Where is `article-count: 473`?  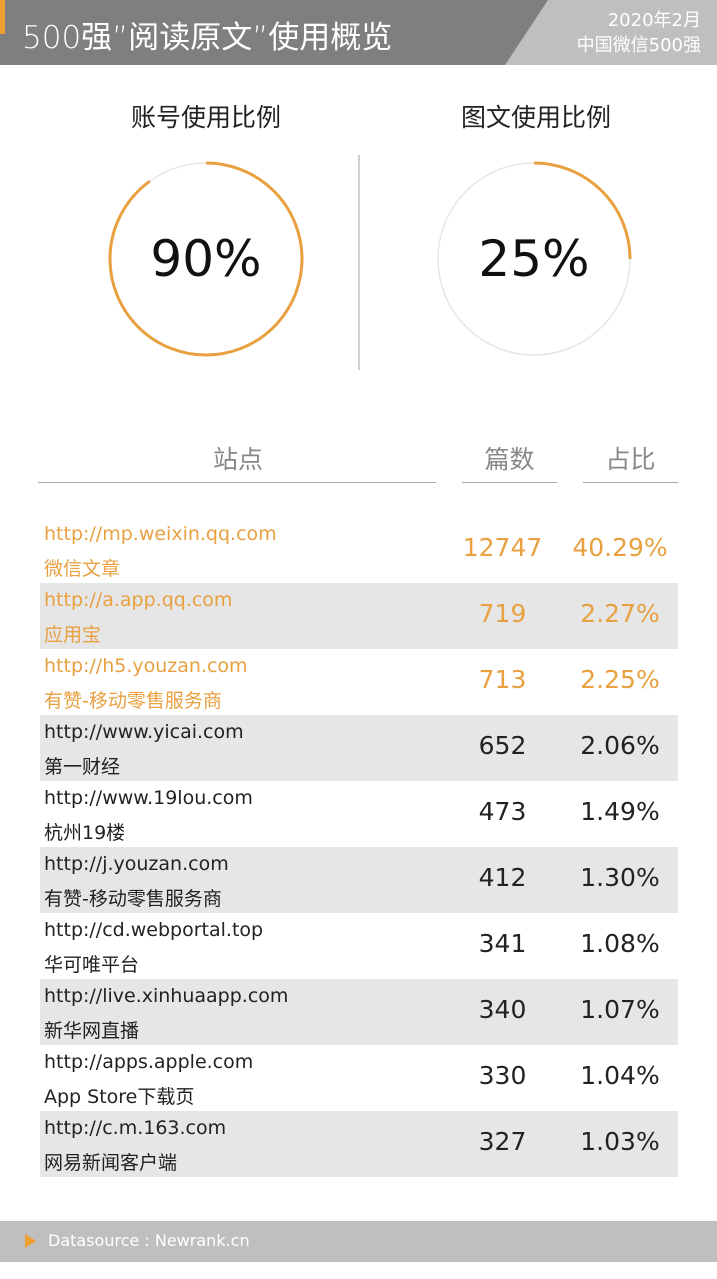 article-count: 473 is located at coordinates (502, 811).